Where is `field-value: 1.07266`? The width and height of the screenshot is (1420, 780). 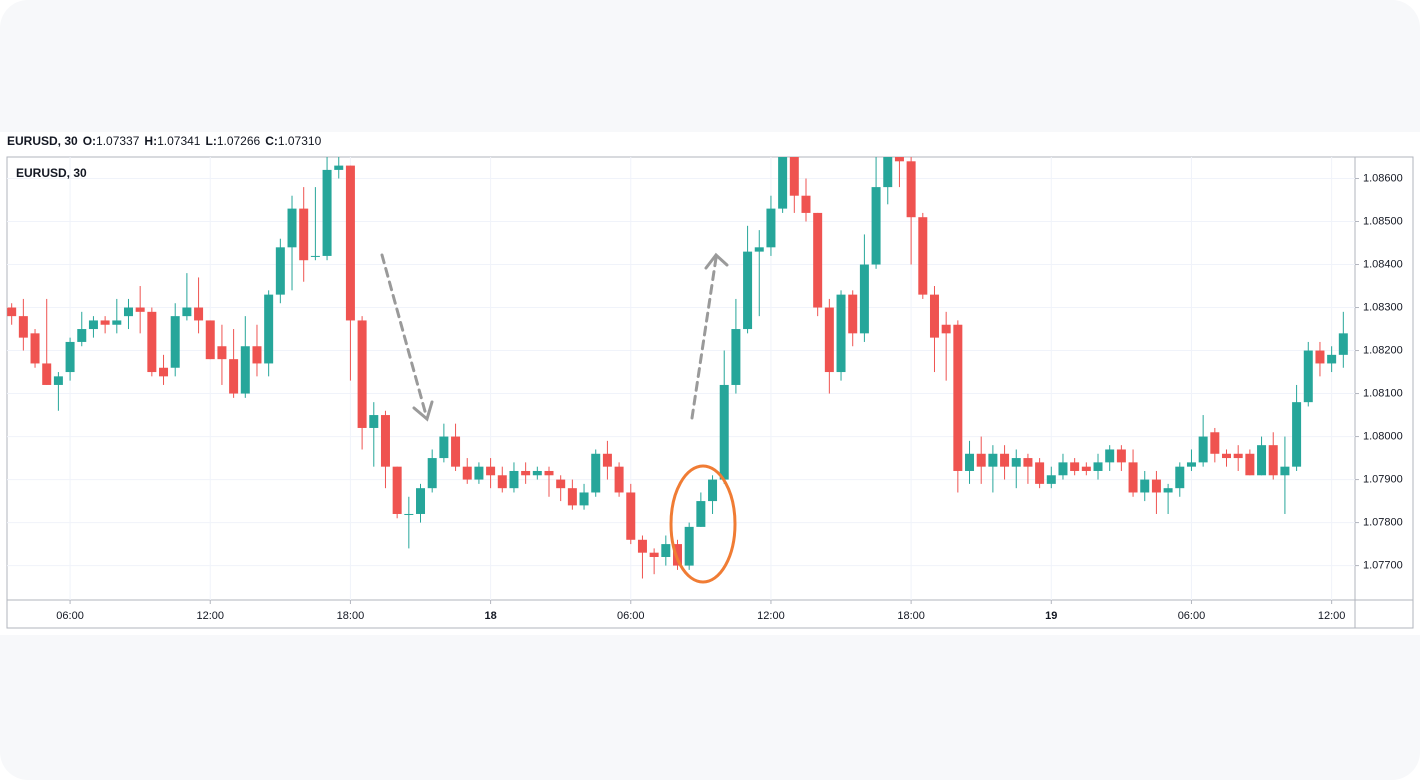 field-value: 1.07266 is located at coordinates (239, 141).